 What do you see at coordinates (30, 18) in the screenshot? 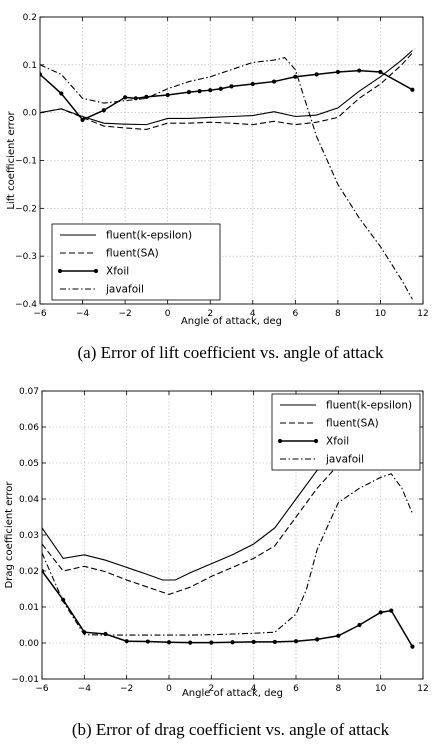
I see `y-tick-label: 0.2` at bounding box center [30, 18].